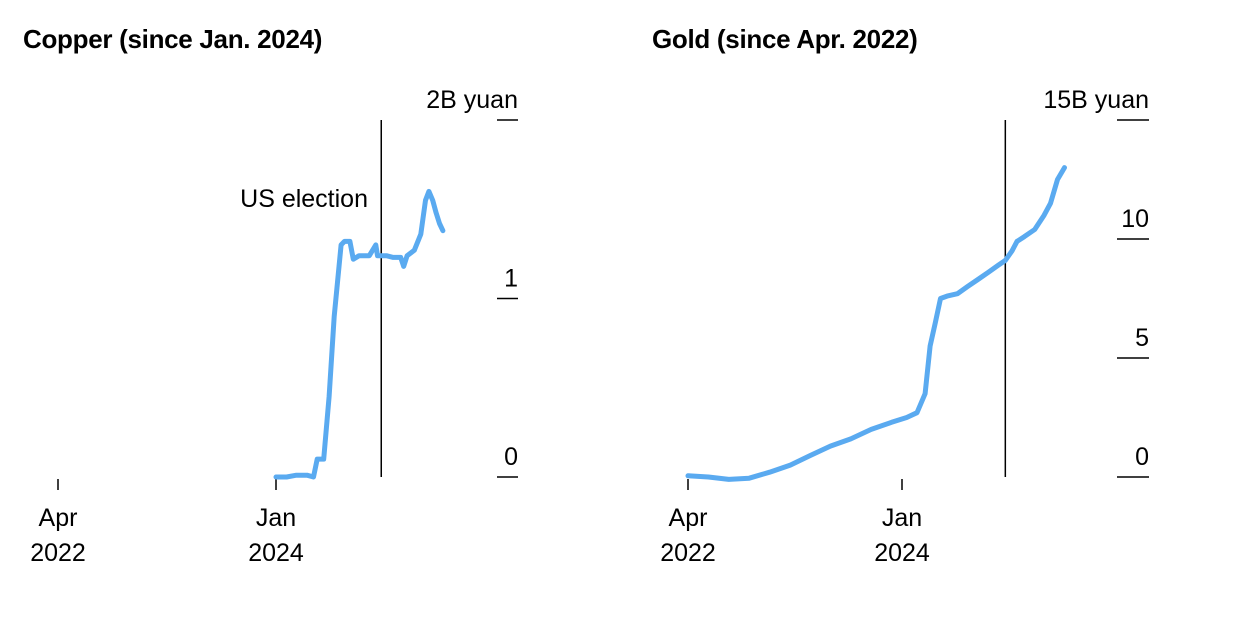  Describe the element at coordinates (511, 279) in the screenshot. I see `copper-y-tick-label: 1` at that location.